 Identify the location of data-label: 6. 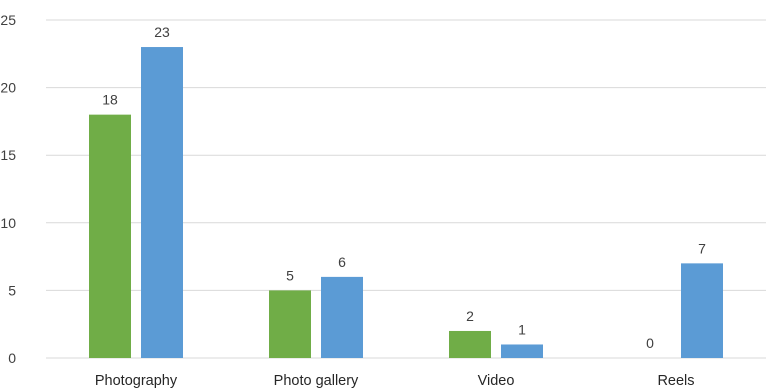
(342, 262).